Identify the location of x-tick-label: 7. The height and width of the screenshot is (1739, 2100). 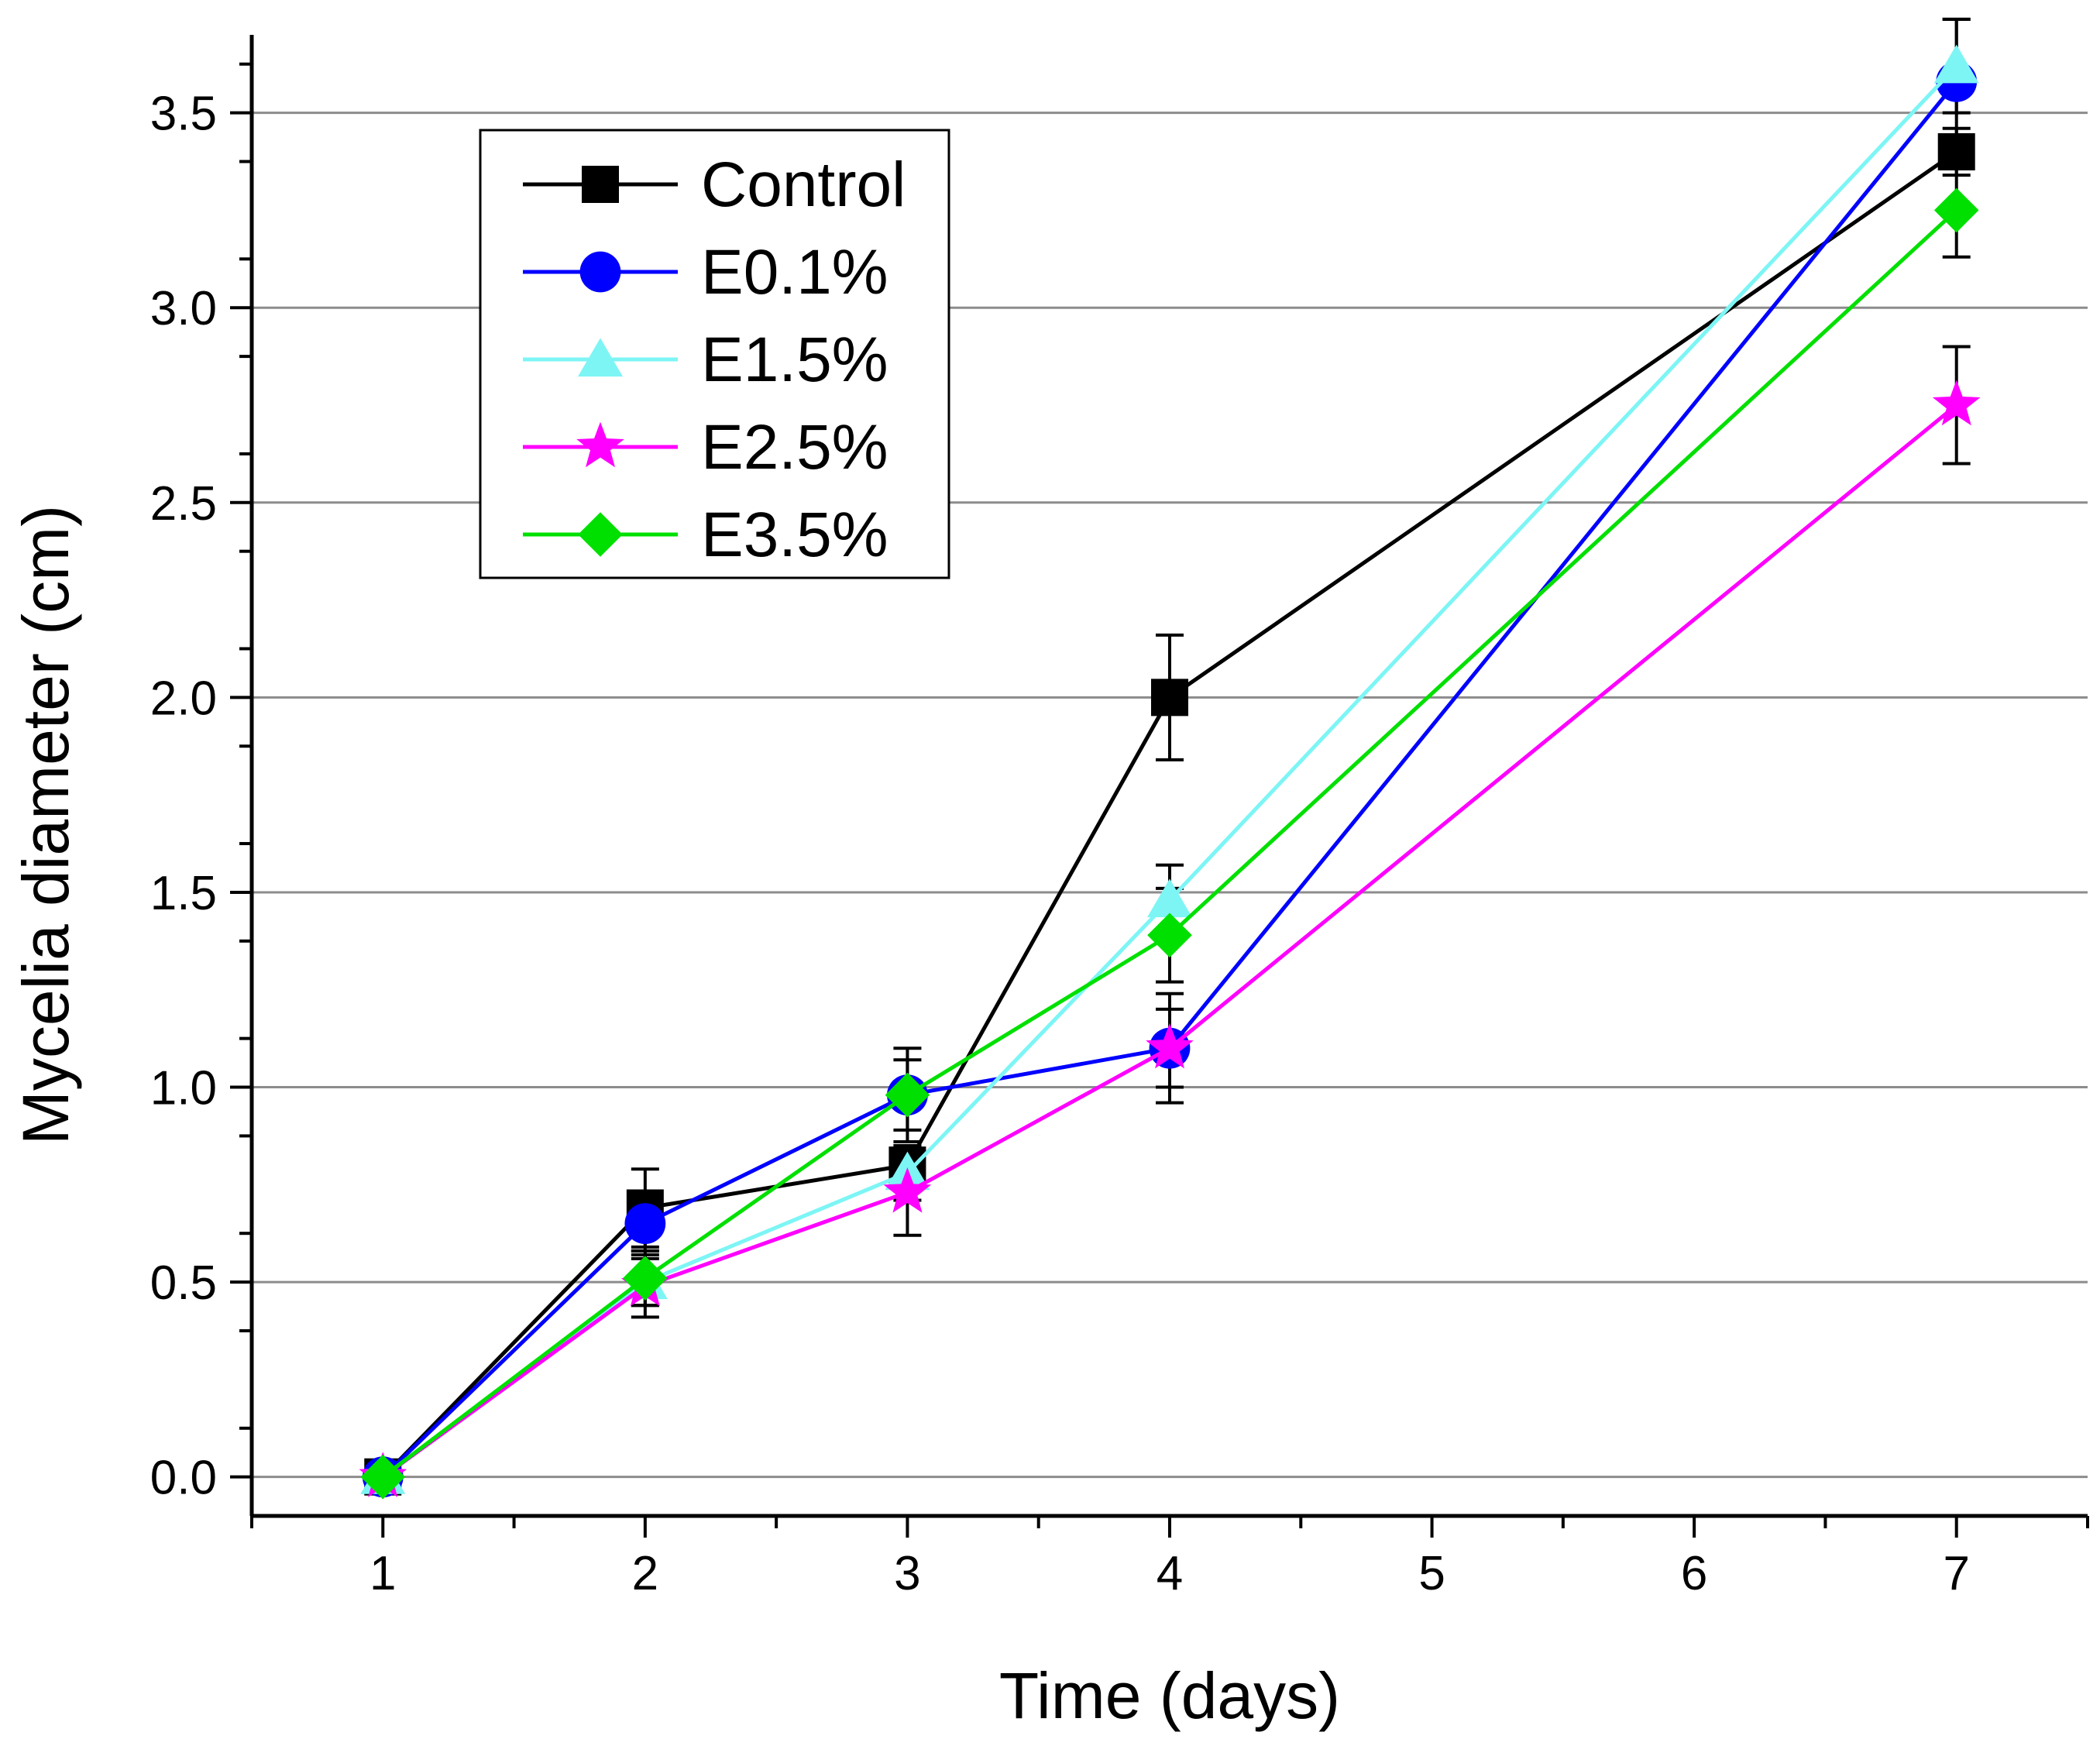
(1956, 1573).